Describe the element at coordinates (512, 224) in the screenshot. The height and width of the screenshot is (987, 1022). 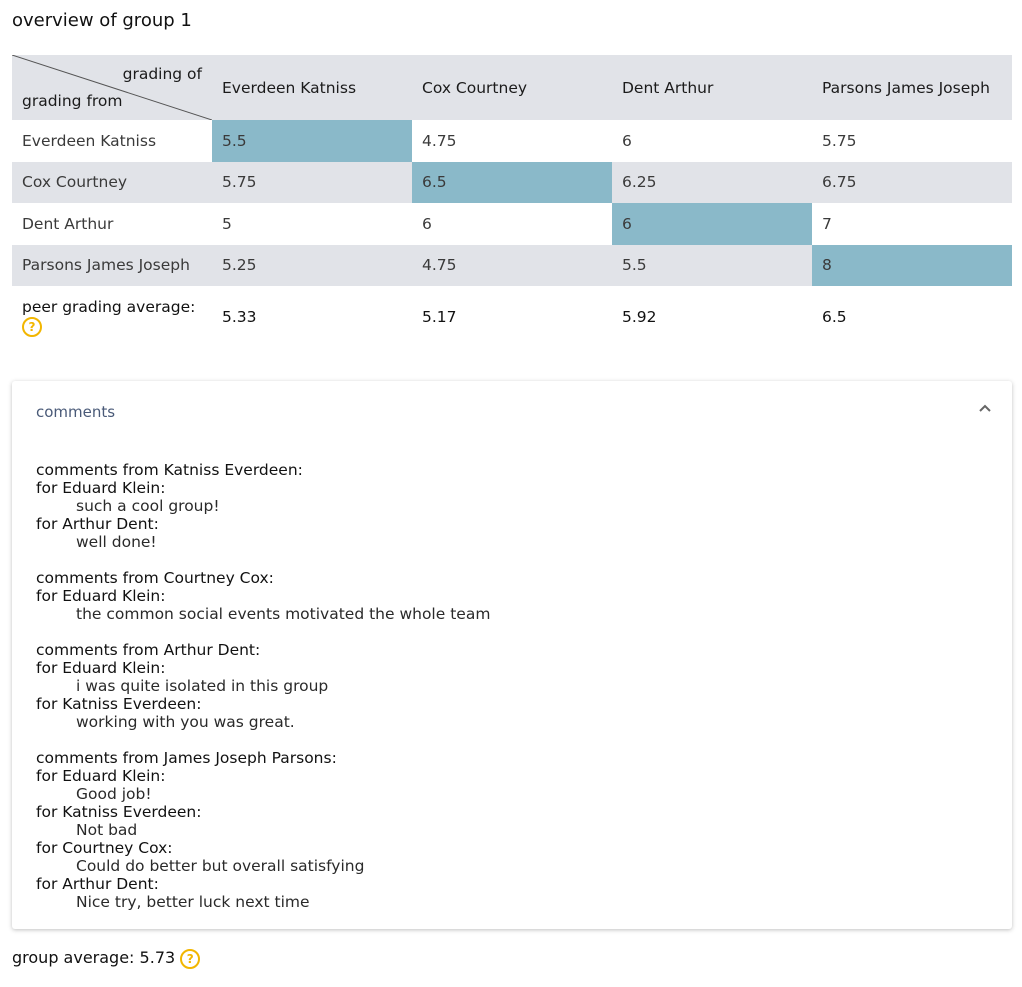
I see `table-row: Dent Arthur 5 6 6 7` at that location.